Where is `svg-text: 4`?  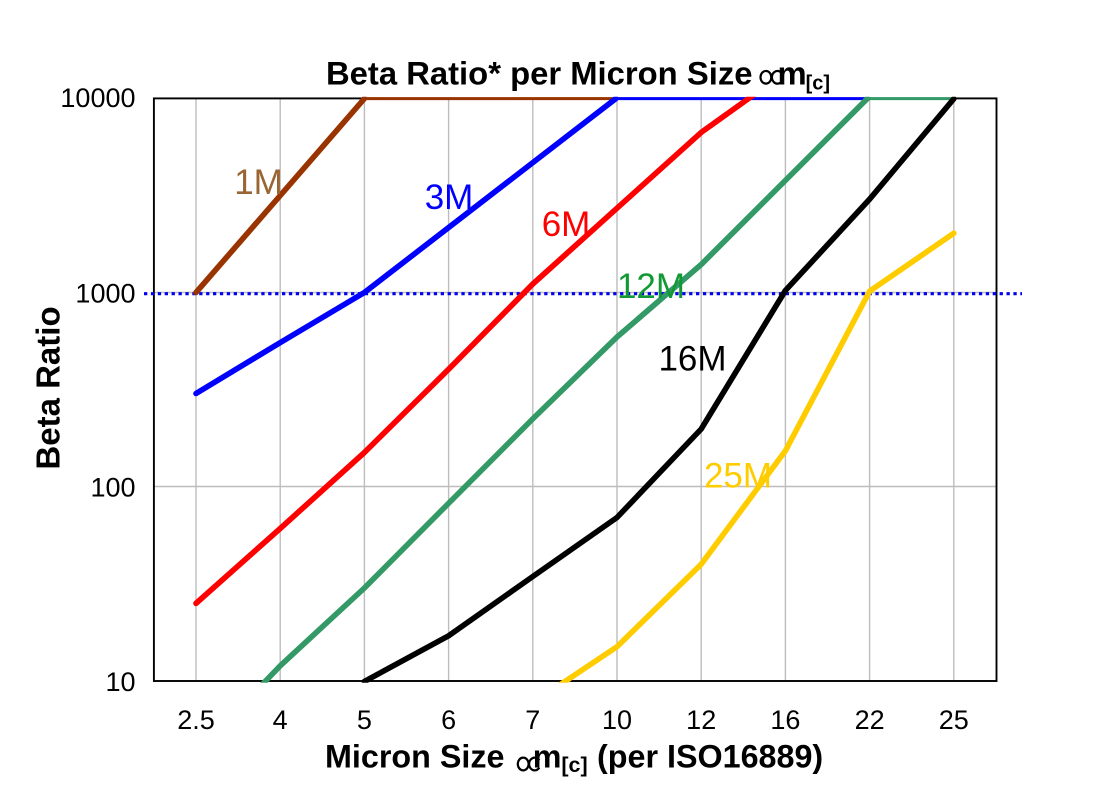 svg-text: 4 is located at coordinates (280, 720).